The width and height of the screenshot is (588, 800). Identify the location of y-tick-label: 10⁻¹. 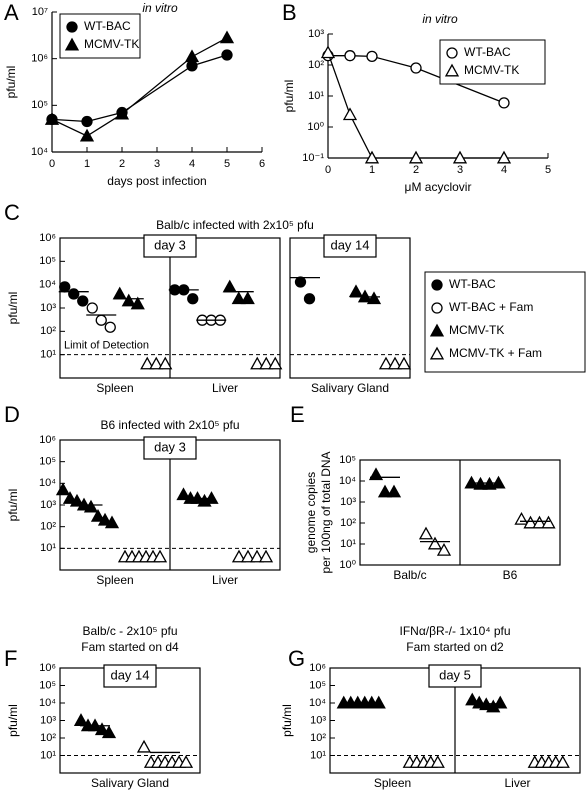
(313, 158).